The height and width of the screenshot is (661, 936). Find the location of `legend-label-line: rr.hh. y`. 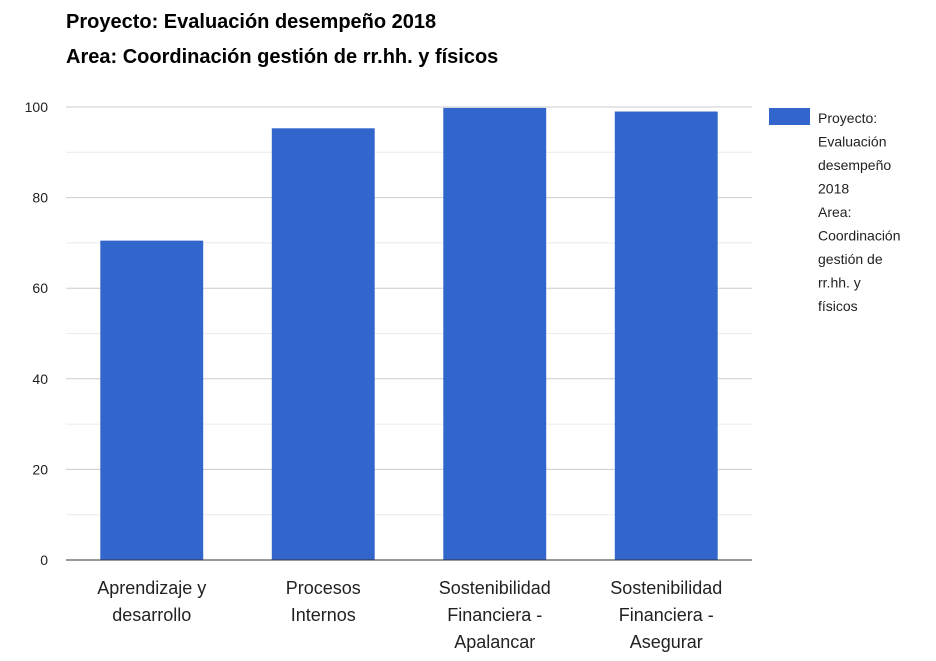

legend-label-line: rr.hh. y is located at coordinates (839, 283).